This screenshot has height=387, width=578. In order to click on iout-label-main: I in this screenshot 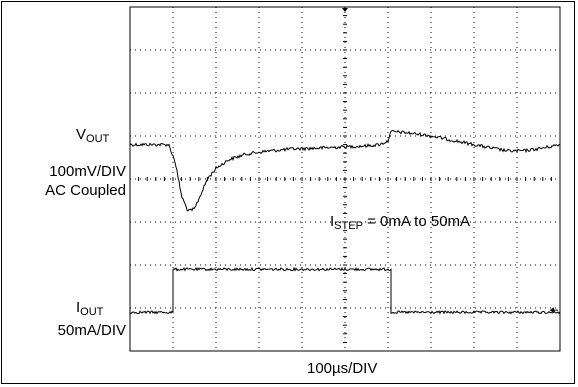, I will do `click(78, 307)`.